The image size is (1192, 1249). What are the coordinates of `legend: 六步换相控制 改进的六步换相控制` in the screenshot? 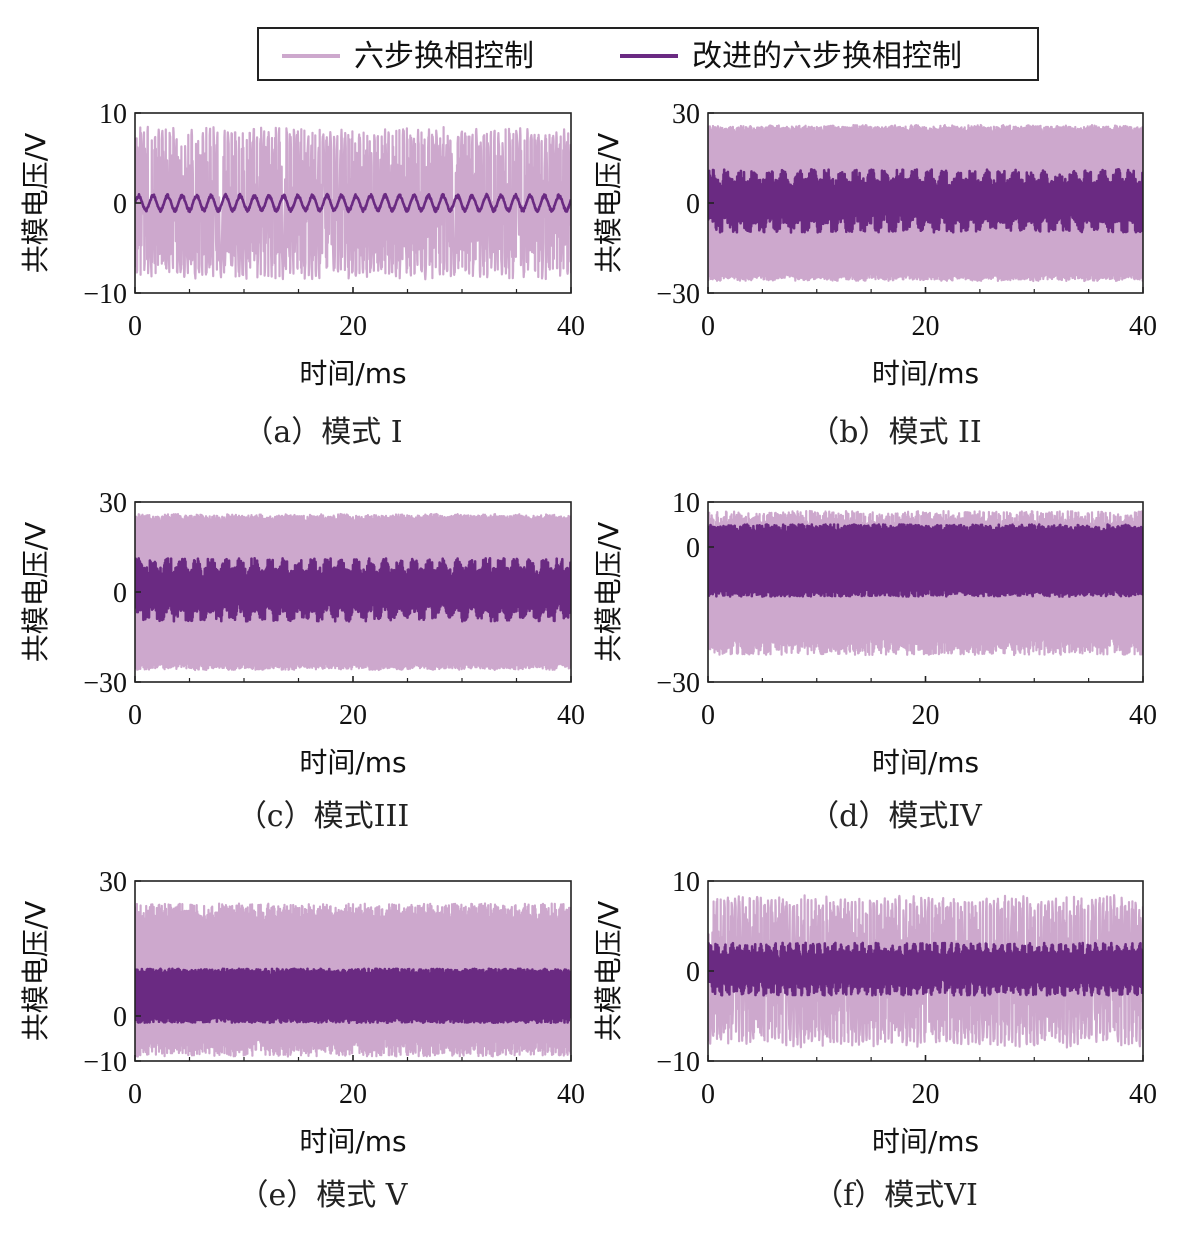 It's located at (648, 54).